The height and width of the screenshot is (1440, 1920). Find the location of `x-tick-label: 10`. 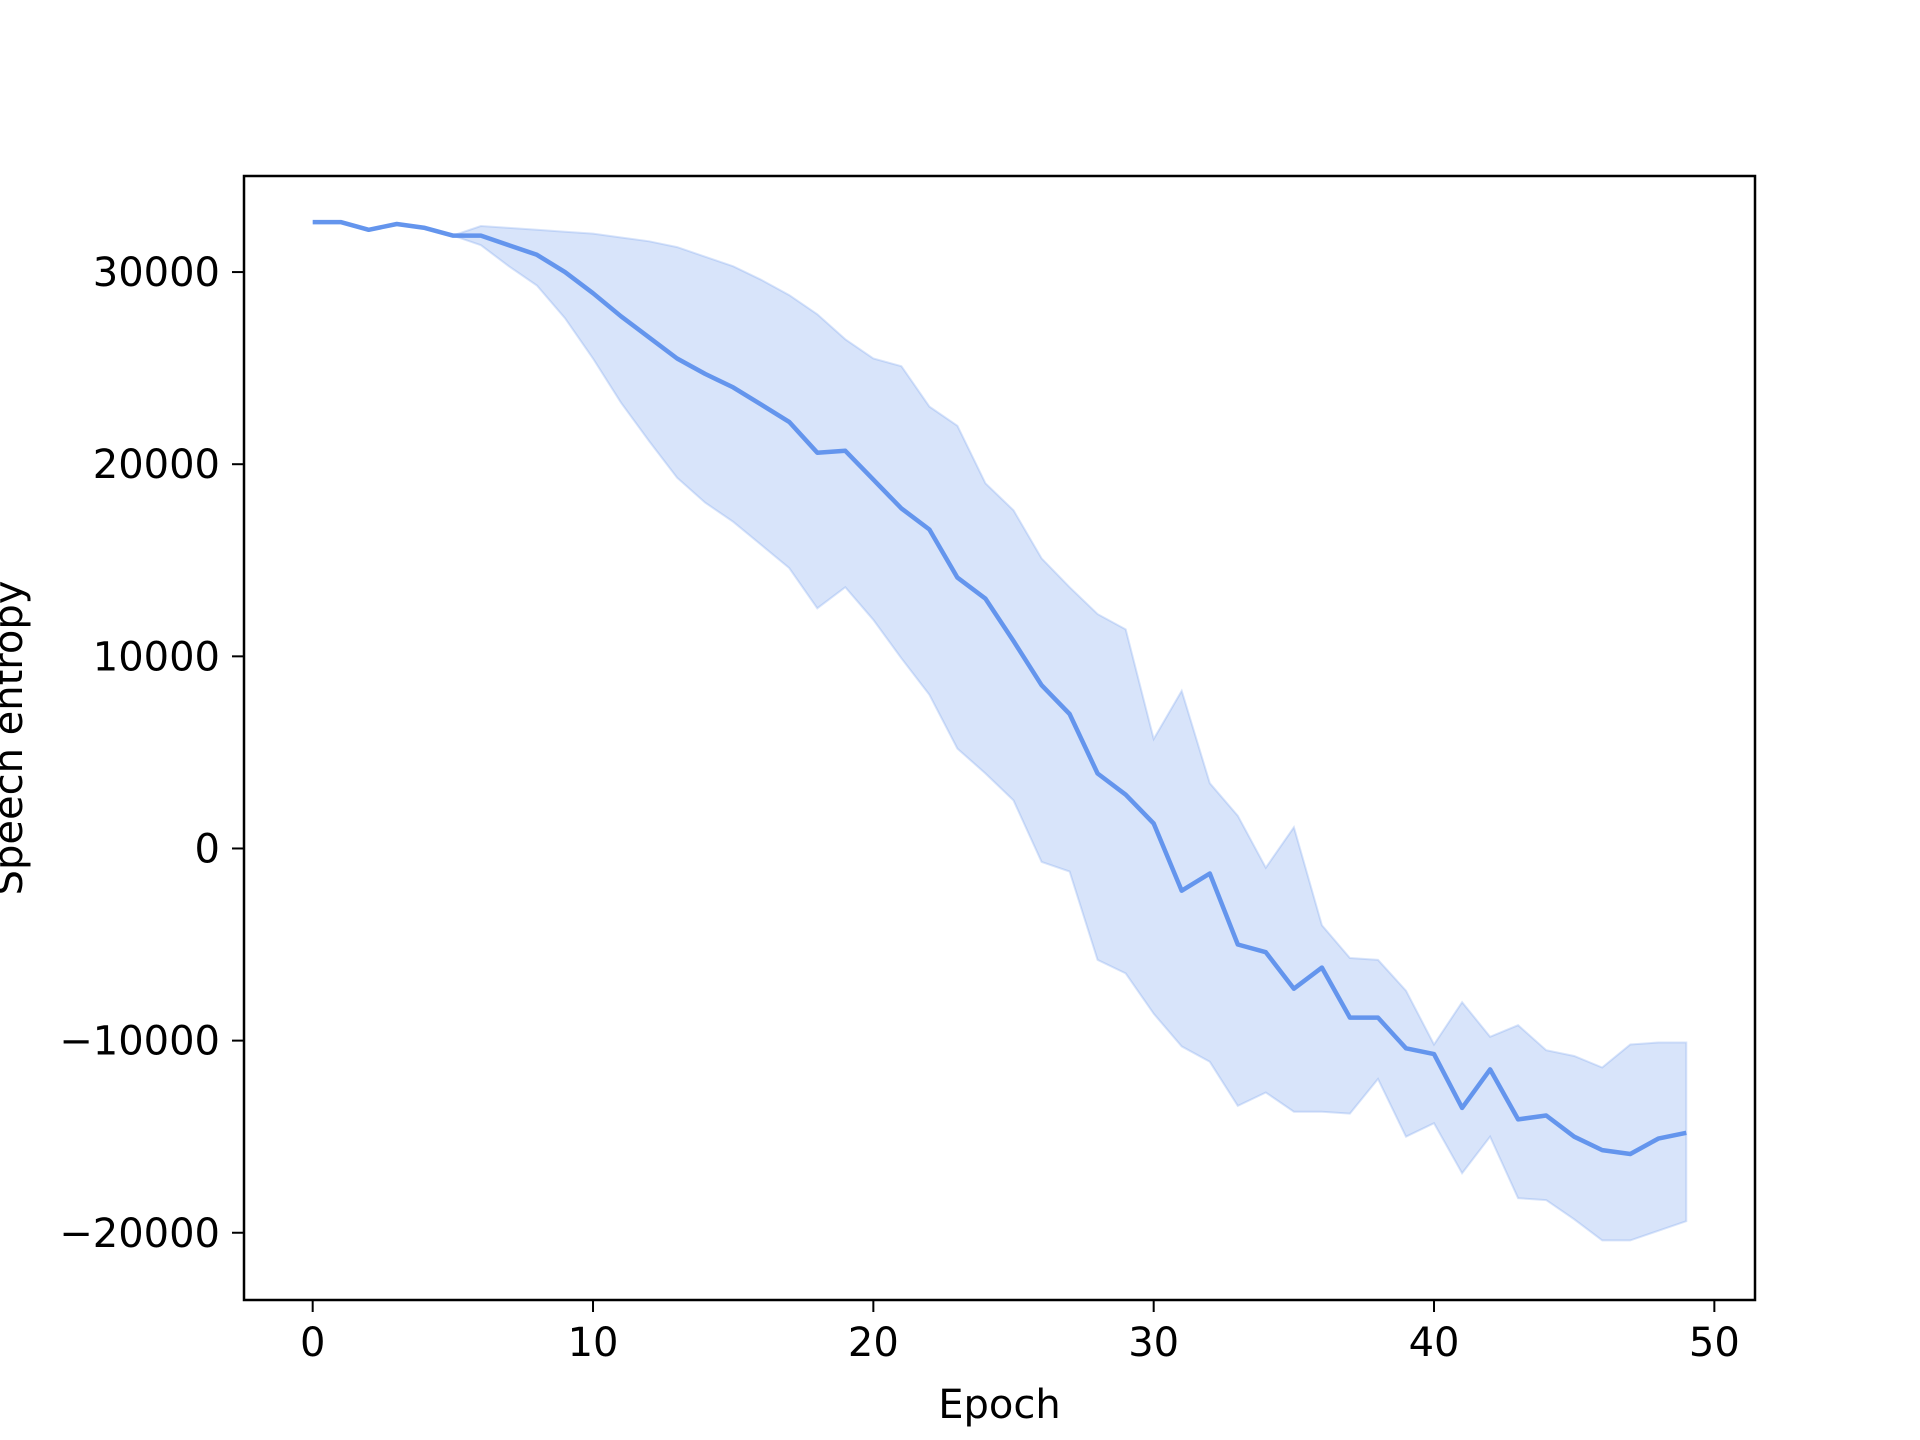

x-tick-label: 10 is located at coordinates (593, 1343).